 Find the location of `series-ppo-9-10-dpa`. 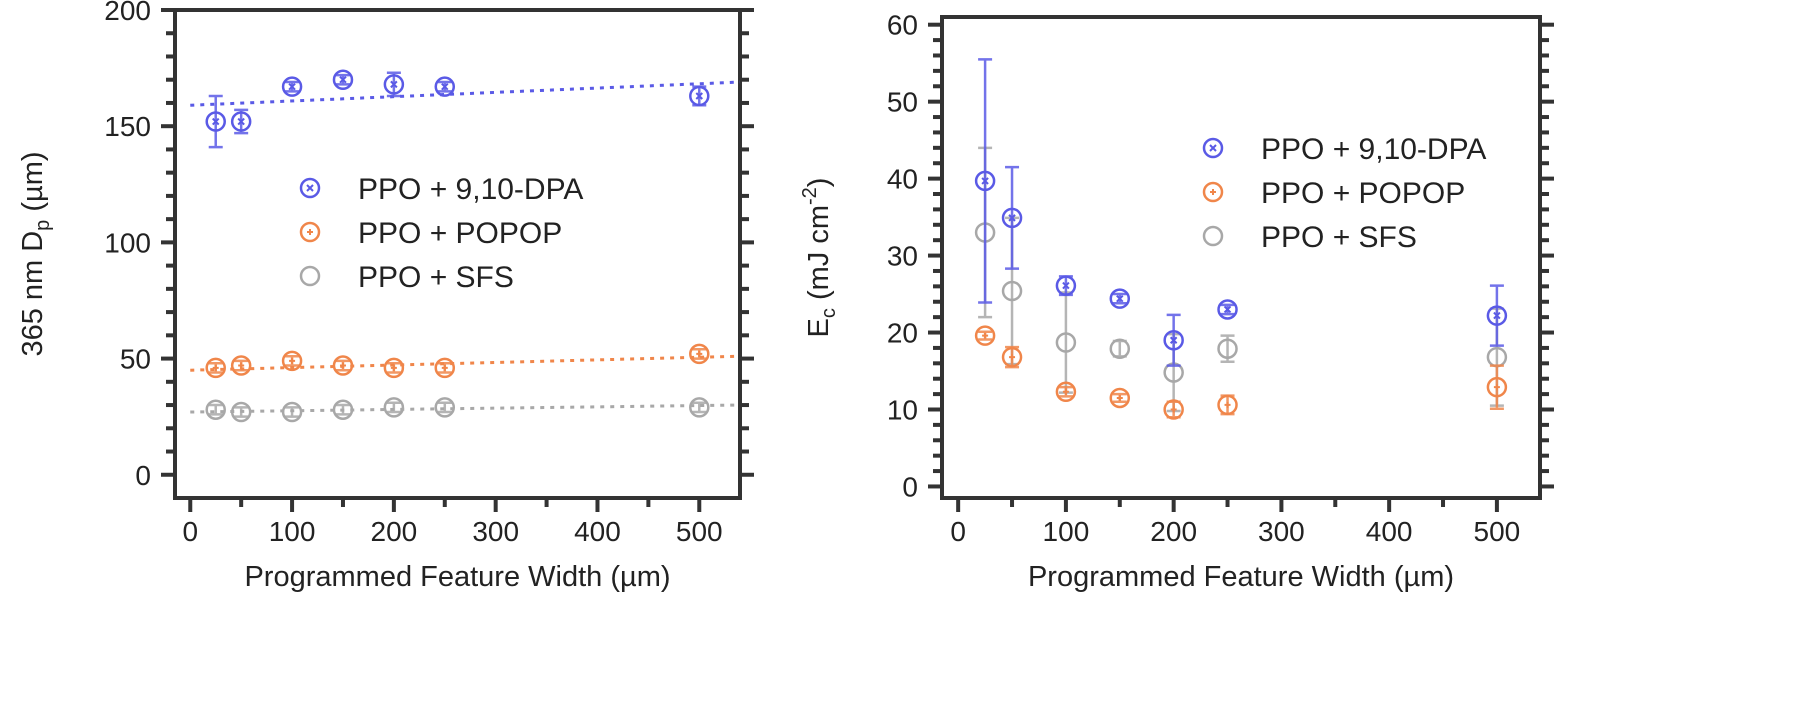

series-ppo-9-10-dpa is located at coordinates (1241, 212).